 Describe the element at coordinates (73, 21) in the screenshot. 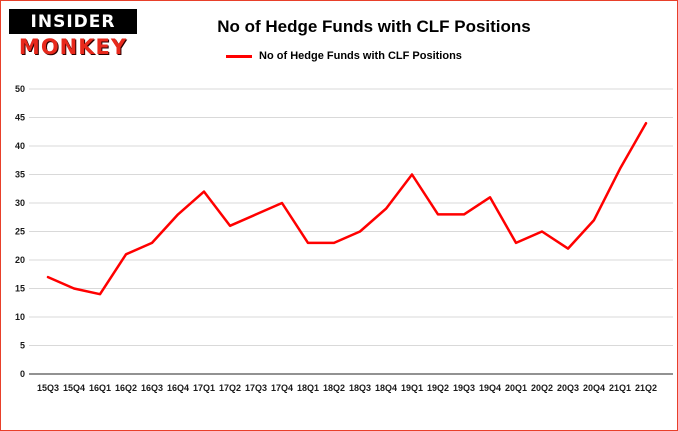

I see `logo-insider-text: INSIDER` at that location.